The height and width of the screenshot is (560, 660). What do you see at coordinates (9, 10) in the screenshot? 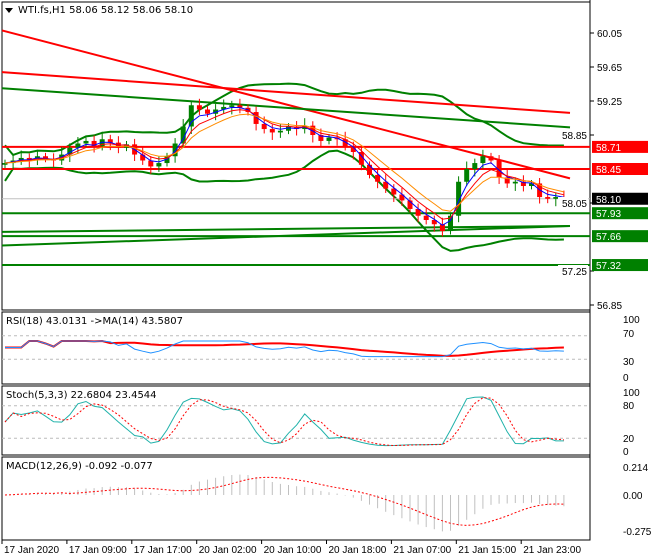
I see `collapse-arrow-icon` at bounding box center [9, 10].